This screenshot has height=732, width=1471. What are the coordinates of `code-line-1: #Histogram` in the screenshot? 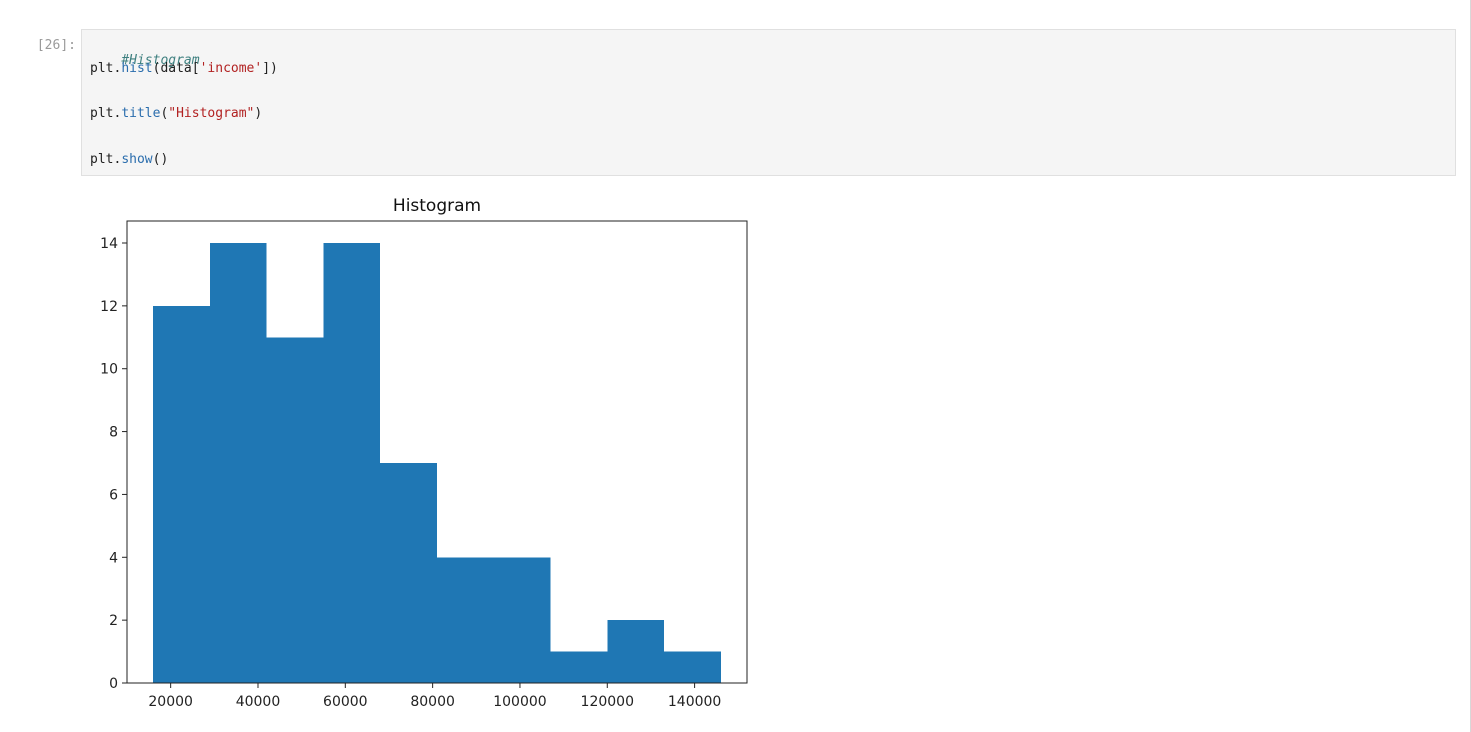 It's located at (145, 60).